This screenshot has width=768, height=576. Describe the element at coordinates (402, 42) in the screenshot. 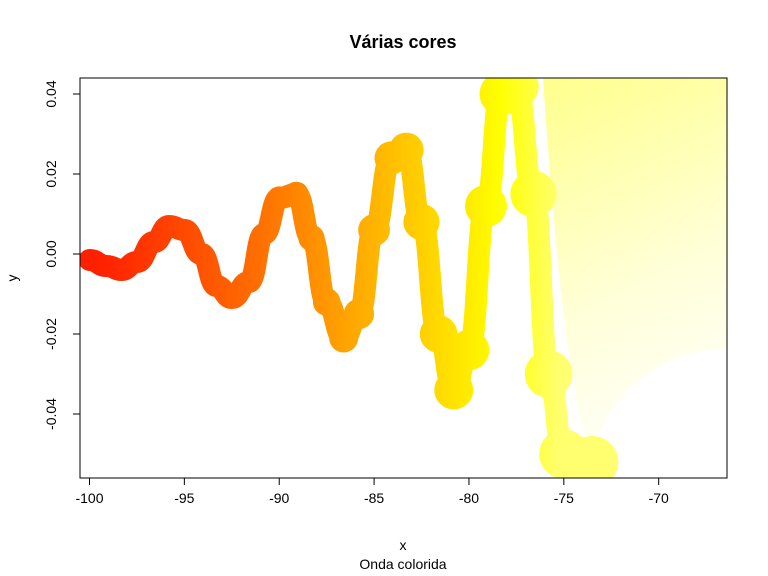

I see `chart-title: Várias cores` at that location.